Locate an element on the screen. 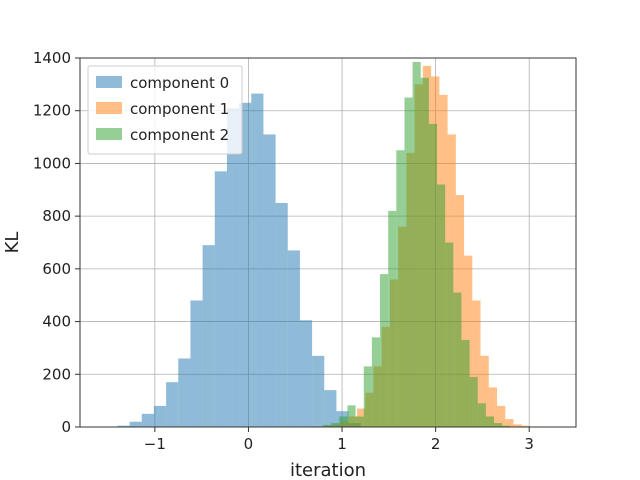 The image size is (640, 480). legend-label: component 2 is located at coordinates (179, 135).